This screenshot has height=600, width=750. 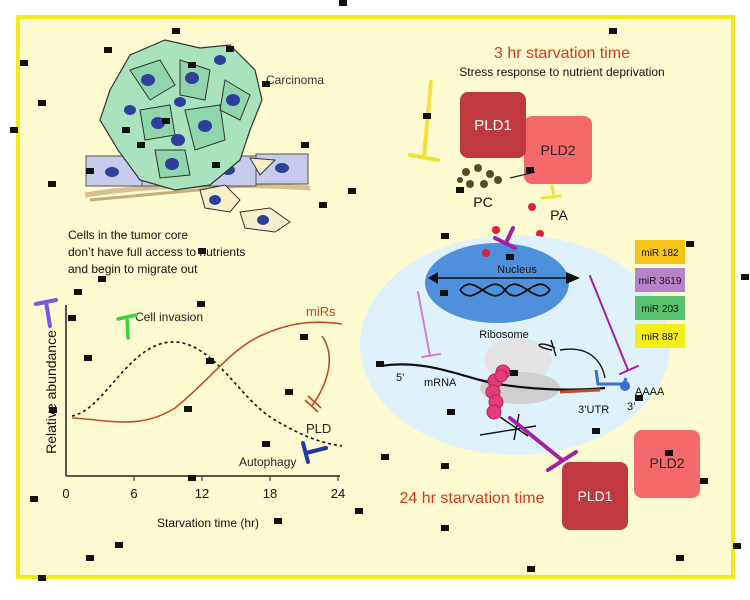 I want to click on utr-label: 3’UTR, so click(x=593, y=410).